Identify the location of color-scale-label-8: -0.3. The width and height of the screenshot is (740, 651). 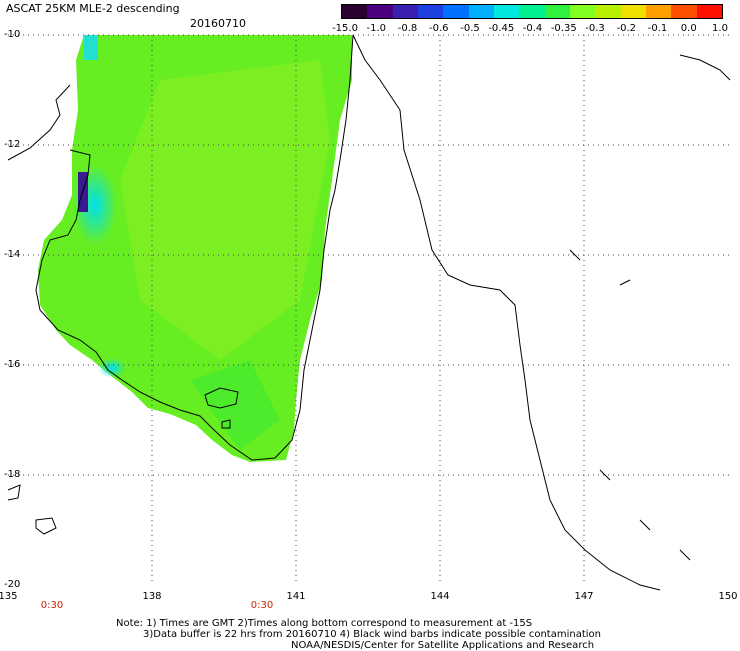
(595, 28).